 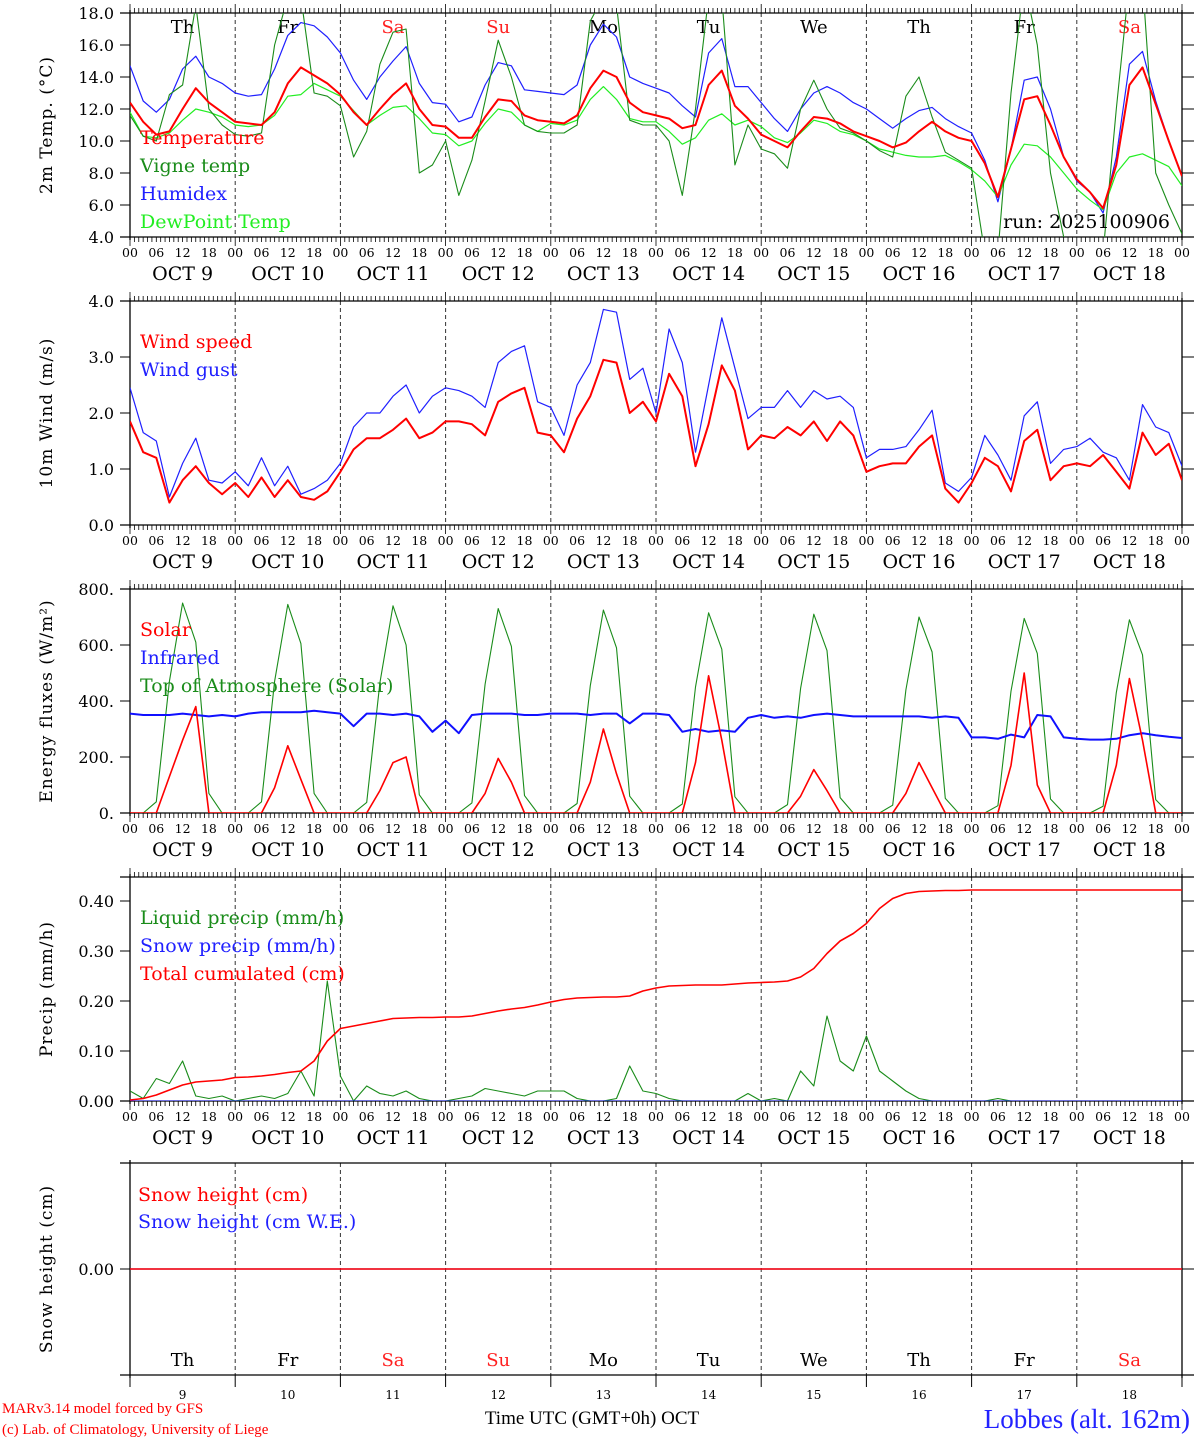 I want to click on day-abbr: Tu, so click(x=709, y=27).